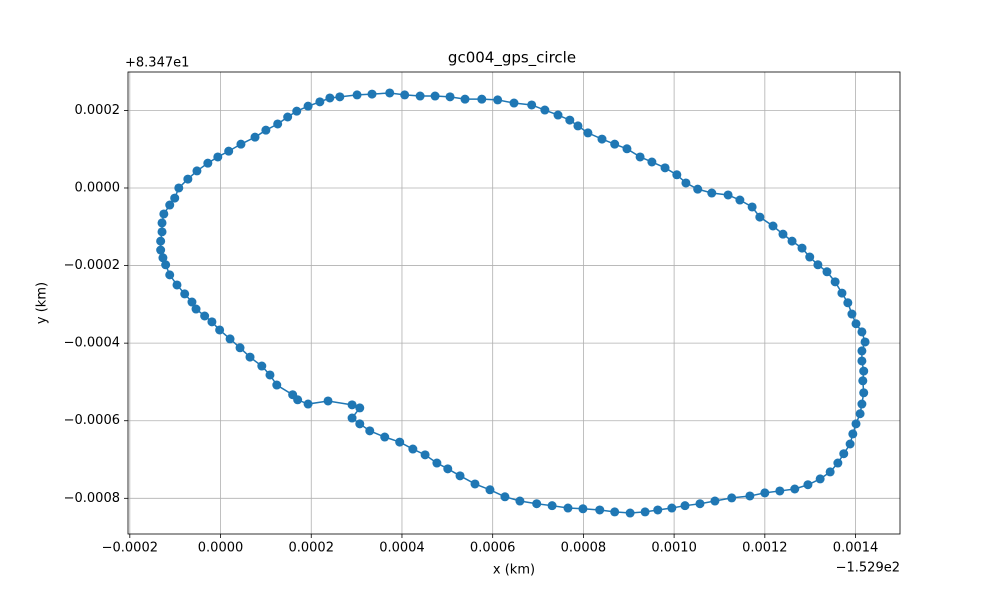 This screenshot has width=1000, height=600. Describe the element at coordinates (92, 265) in the screenshot. I see `y-tick-label: −0.0002` at that location.